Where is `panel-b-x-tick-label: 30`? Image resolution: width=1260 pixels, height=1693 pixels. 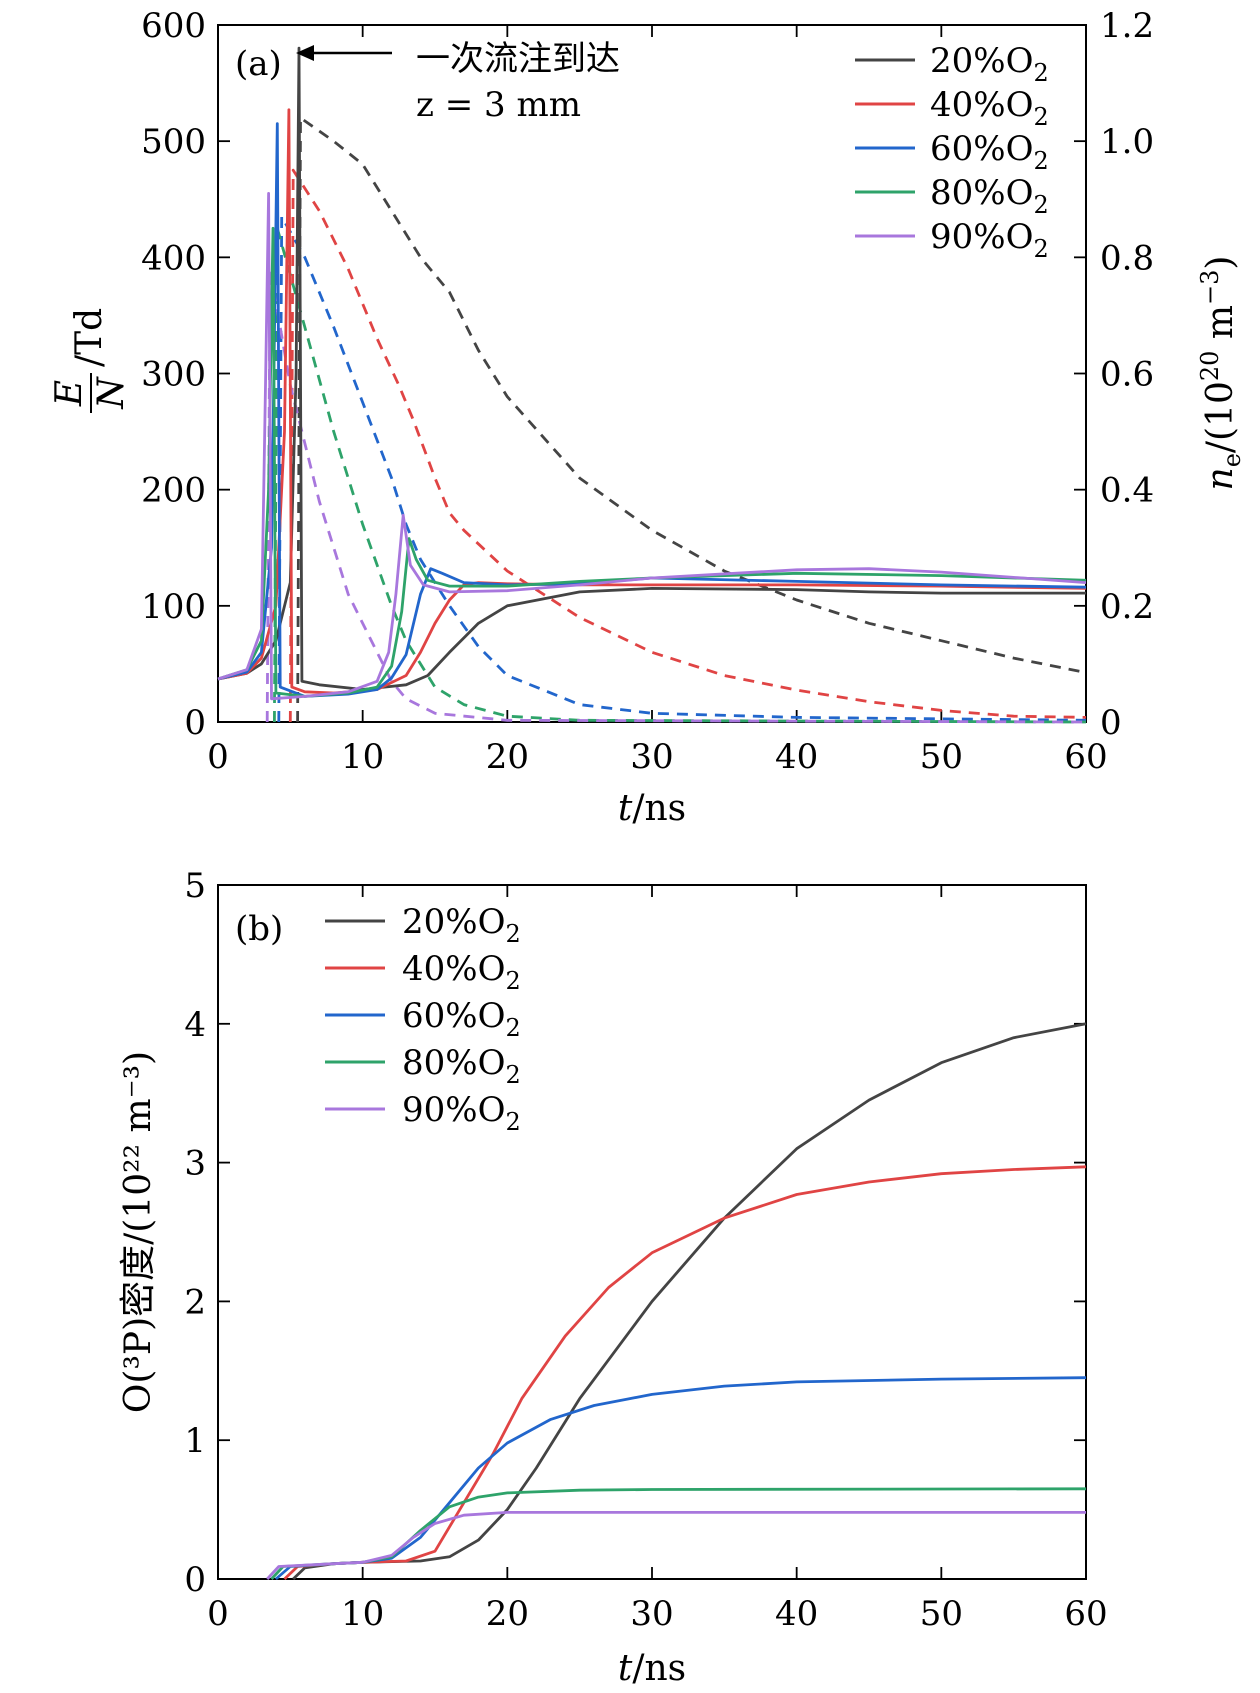 panel-b-x-tick-label: 30 is located at coordinates (651, 1614).